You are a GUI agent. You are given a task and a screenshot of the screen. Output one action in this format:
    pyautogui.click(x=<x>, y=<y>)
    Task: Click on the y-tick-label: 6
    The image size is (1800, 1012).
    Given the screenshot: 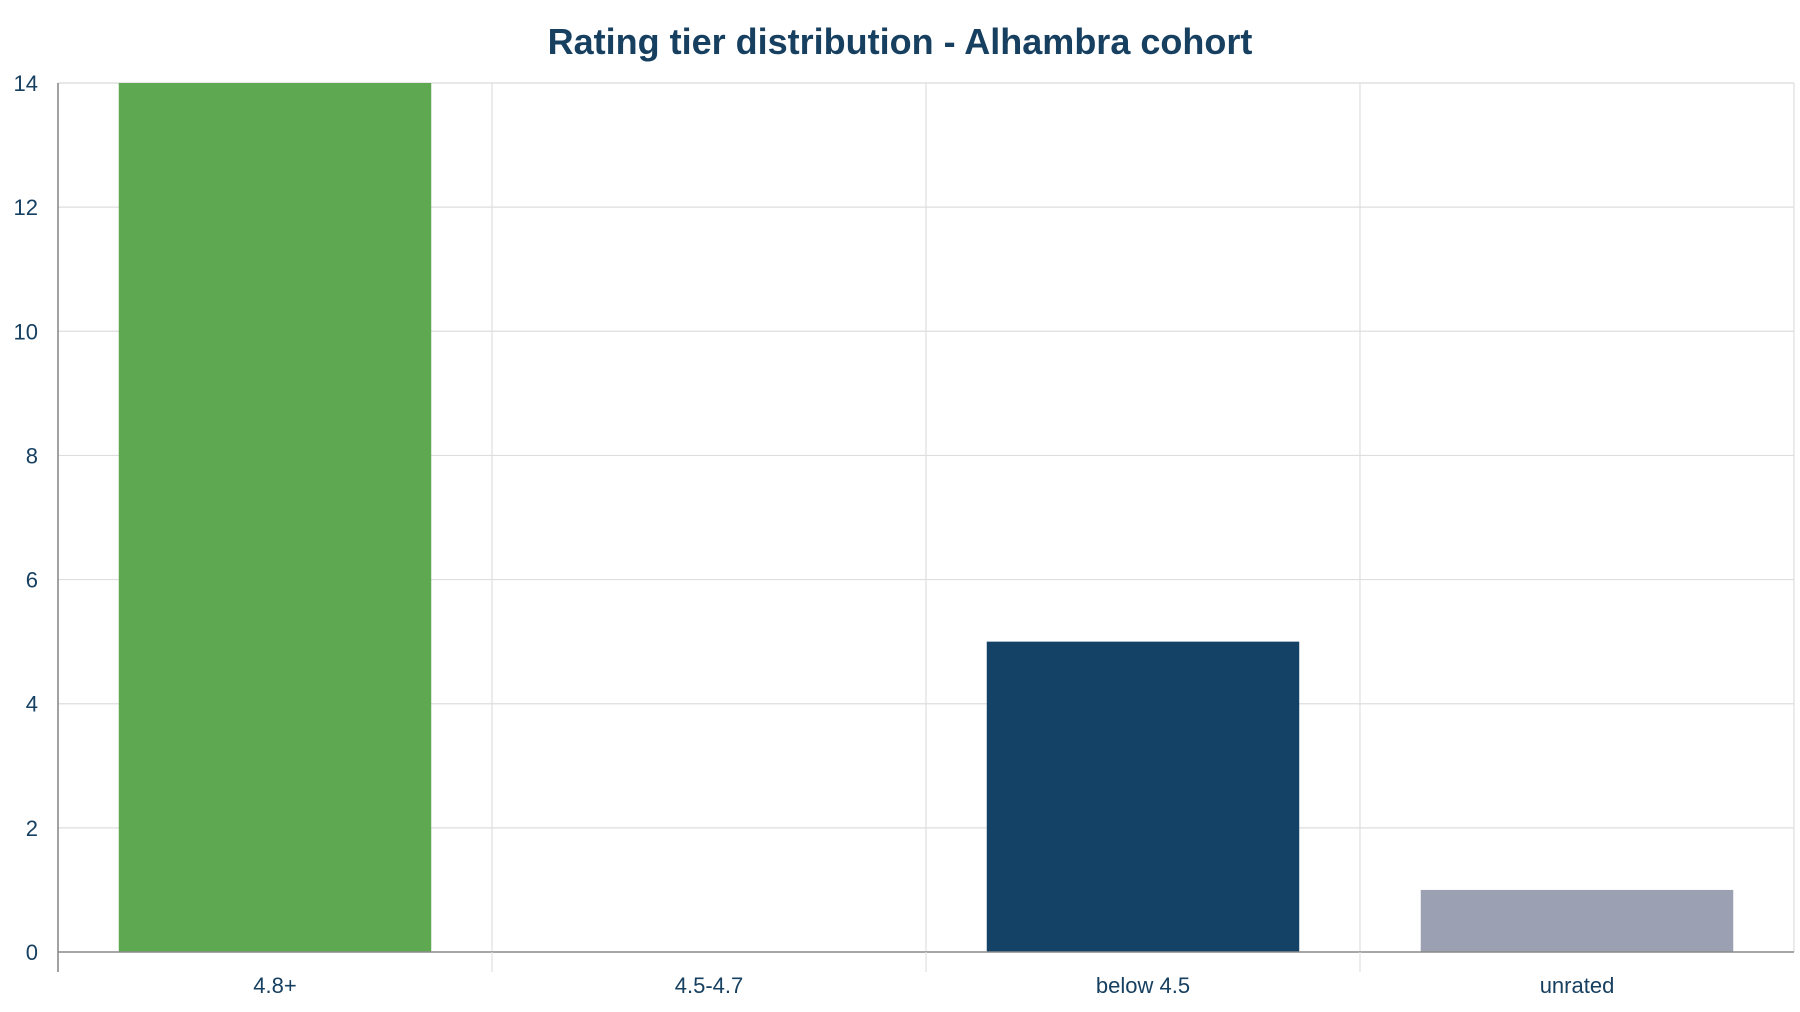 What is the action you would take?
    pyautogui.click(x=32, y=580)
    